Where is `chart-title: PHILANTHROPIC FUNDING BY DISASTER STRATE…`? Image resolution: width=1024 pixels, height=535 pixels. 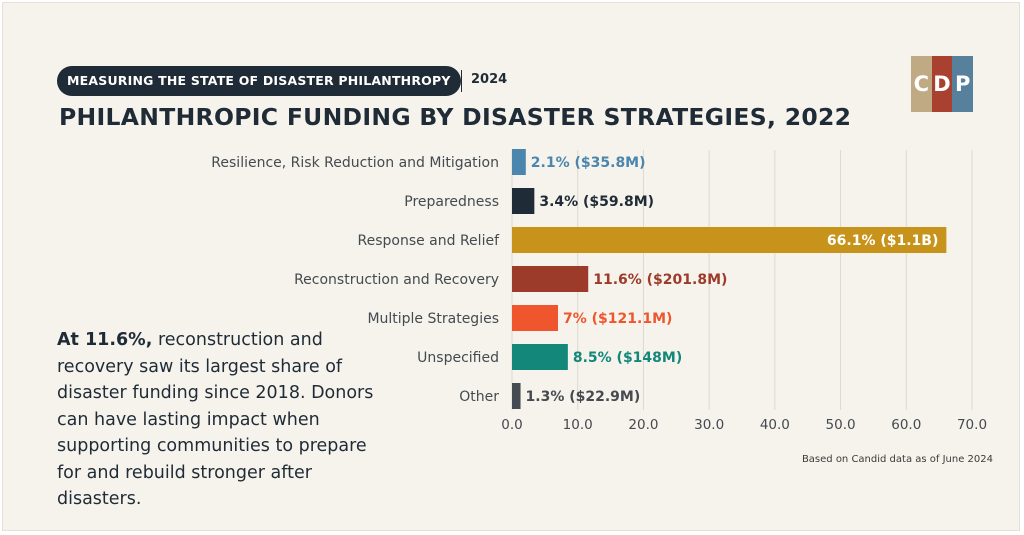 chart-title: PHILANTHROPIC FUNDING BY DISASTER STRATE… is located at coordinates (455, 117).